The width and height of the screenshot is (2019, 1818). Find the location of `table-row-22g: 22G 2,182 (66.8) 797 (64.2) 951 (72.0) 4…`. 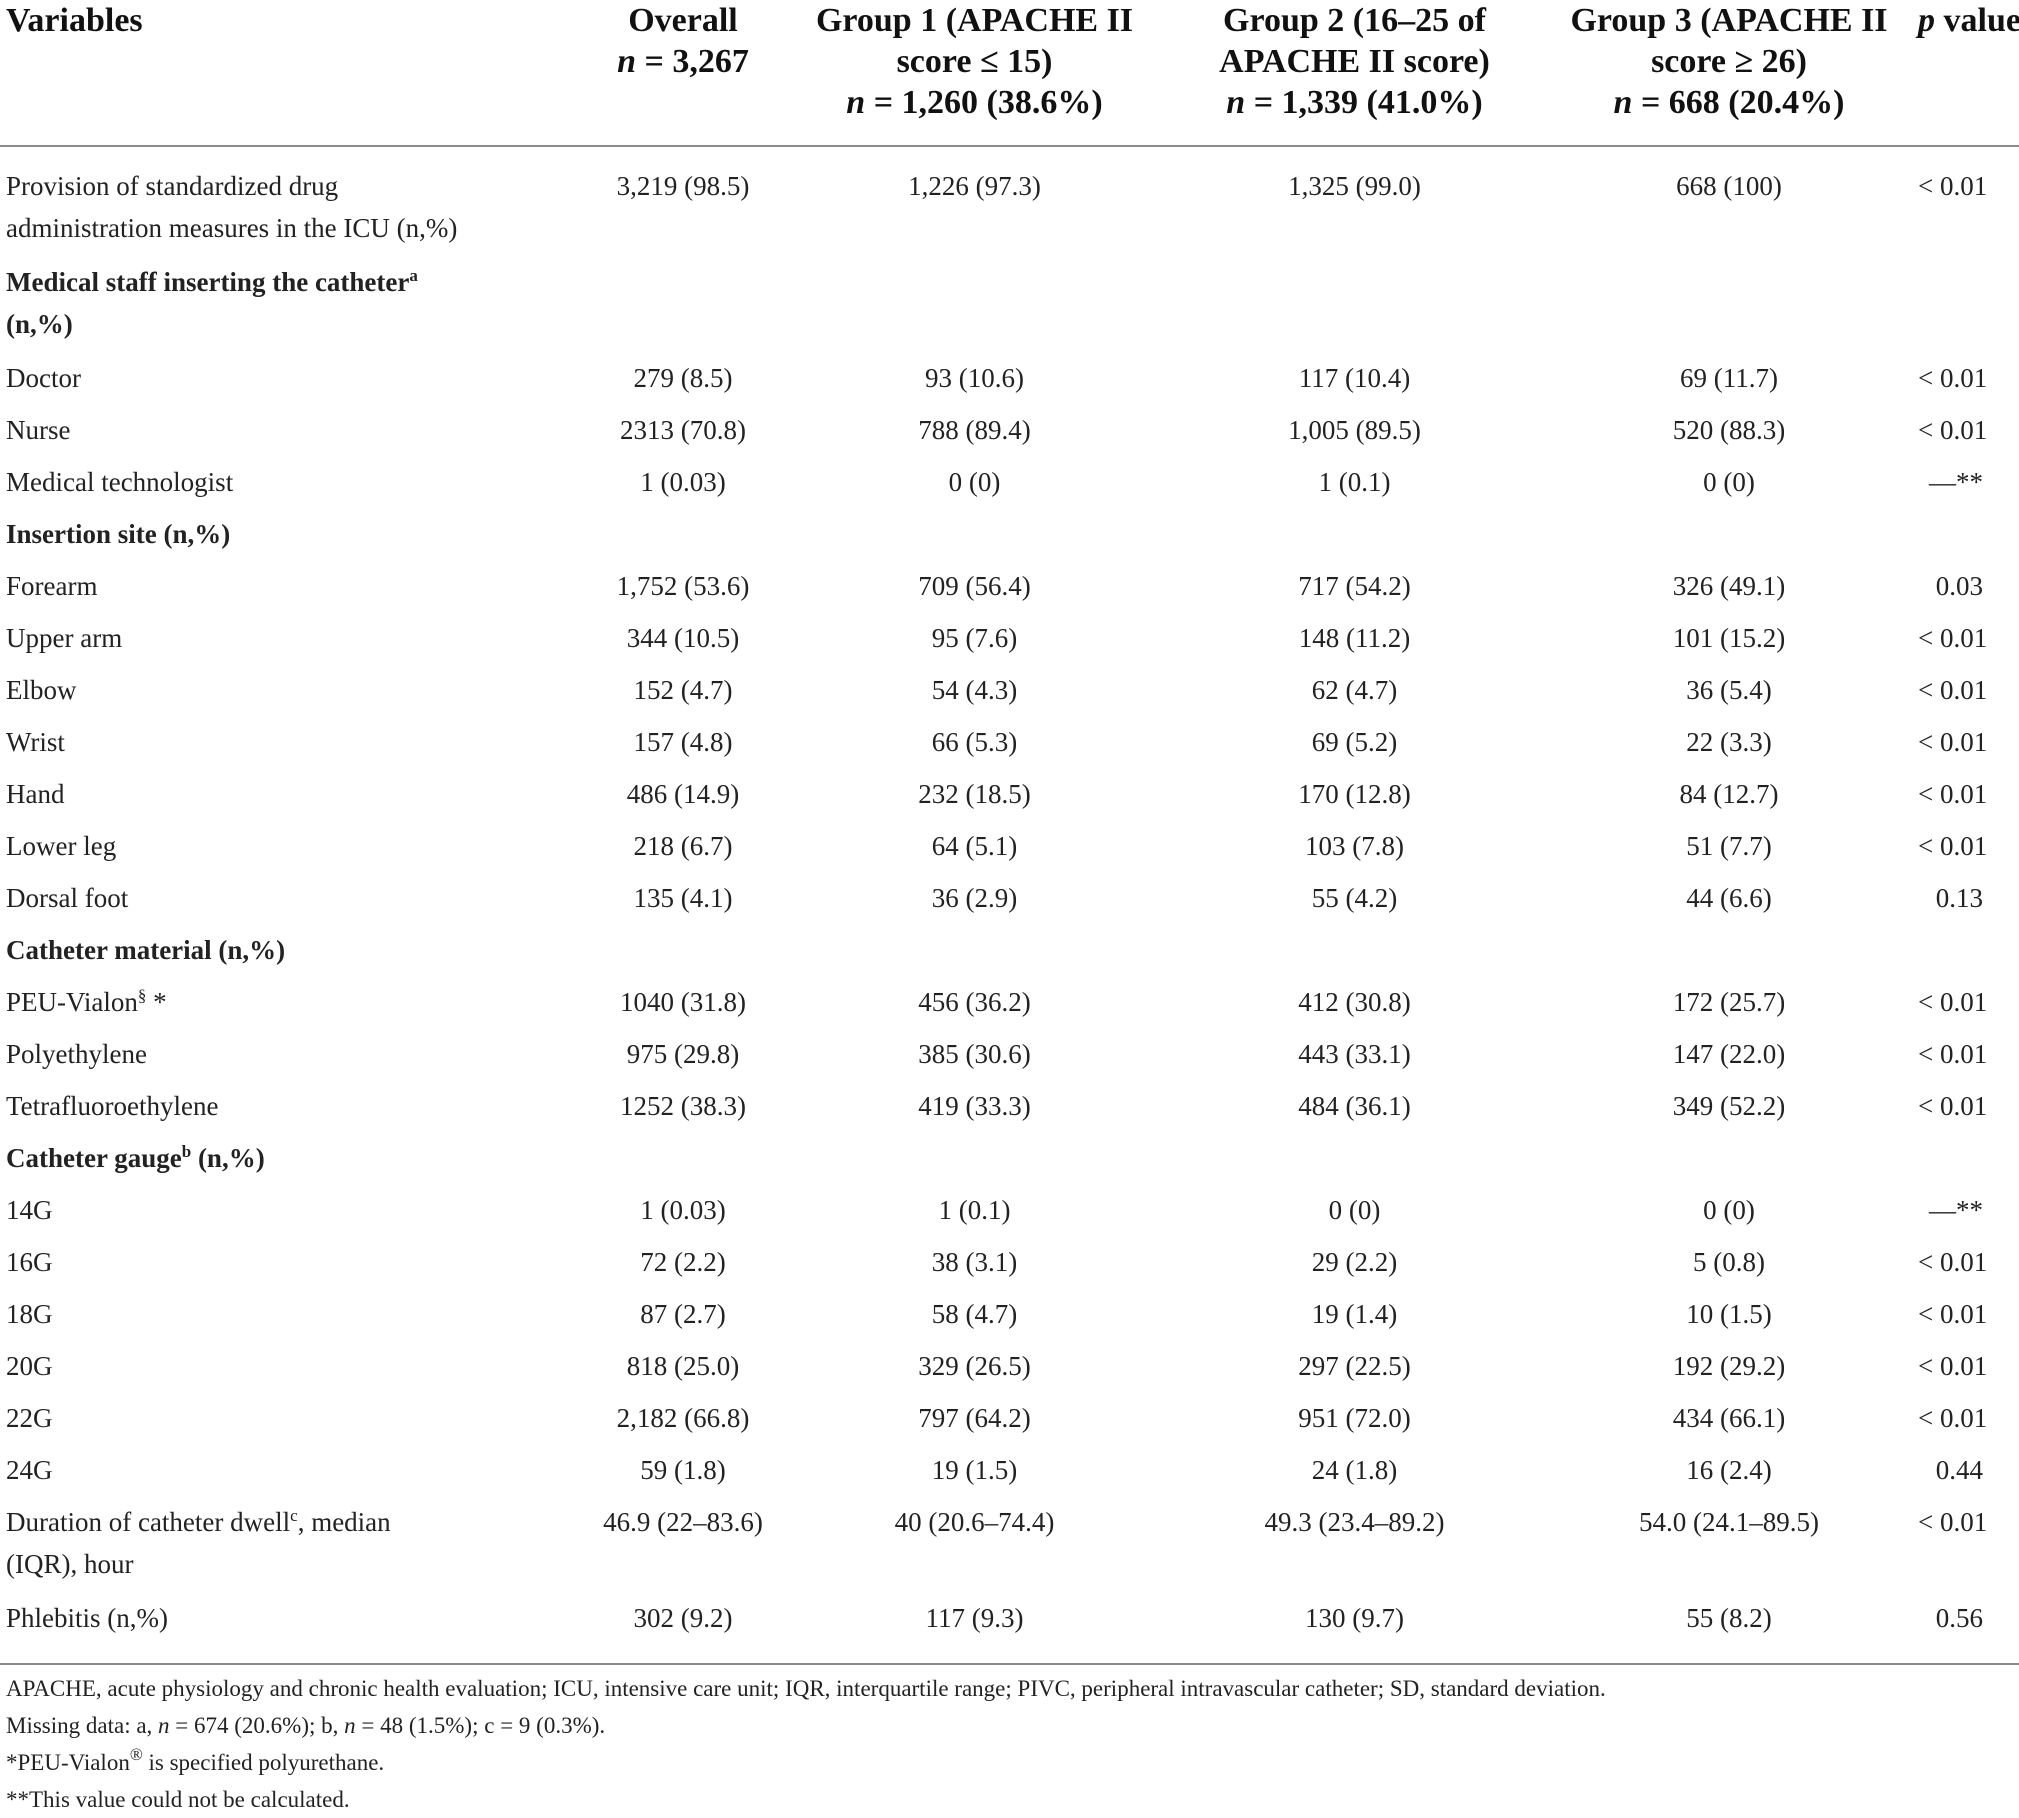

table-row-22g: 22G 2,182 (66.8) 797 (64.2) 951 (72.0) 4… is located at coordinates (1009, 1423).